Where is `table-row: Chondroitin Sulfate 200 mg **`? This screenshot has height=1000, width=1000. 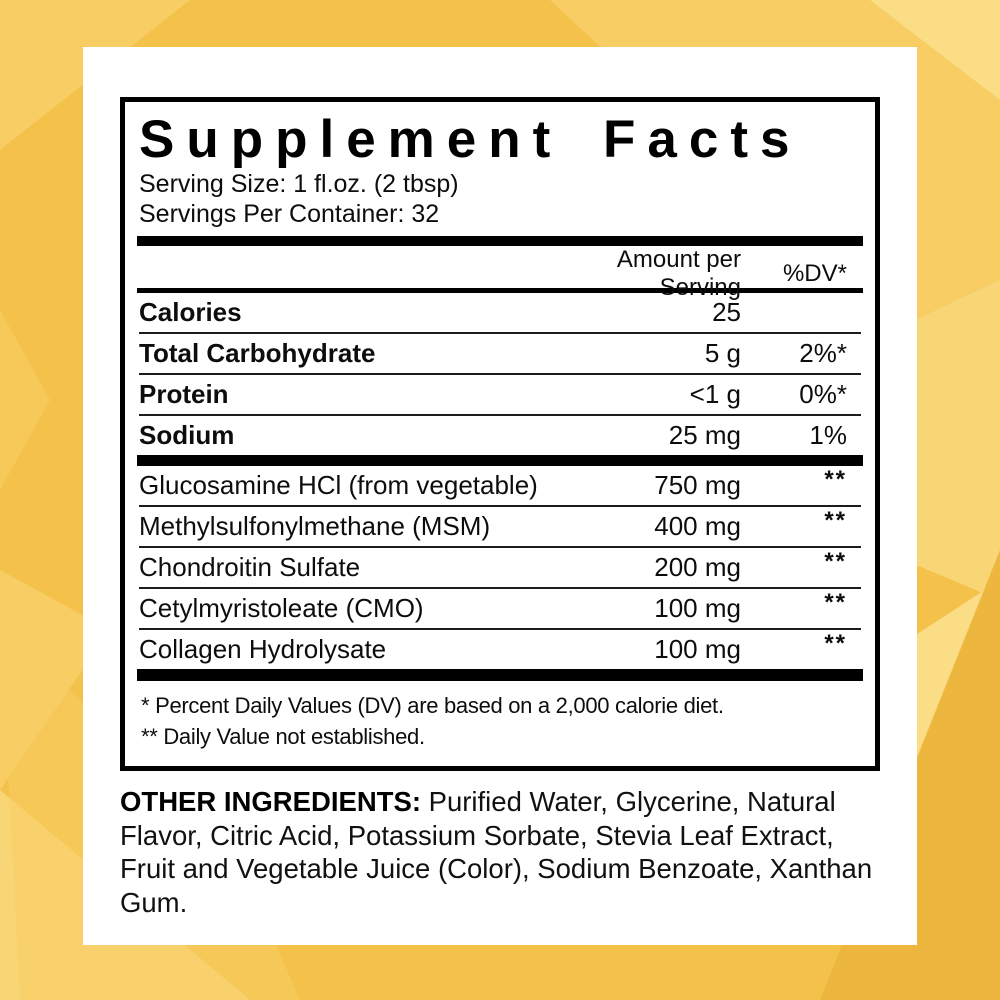
table-row: Chondroitin Sulfate 200 mg ** is located at coordinates (500, 566).